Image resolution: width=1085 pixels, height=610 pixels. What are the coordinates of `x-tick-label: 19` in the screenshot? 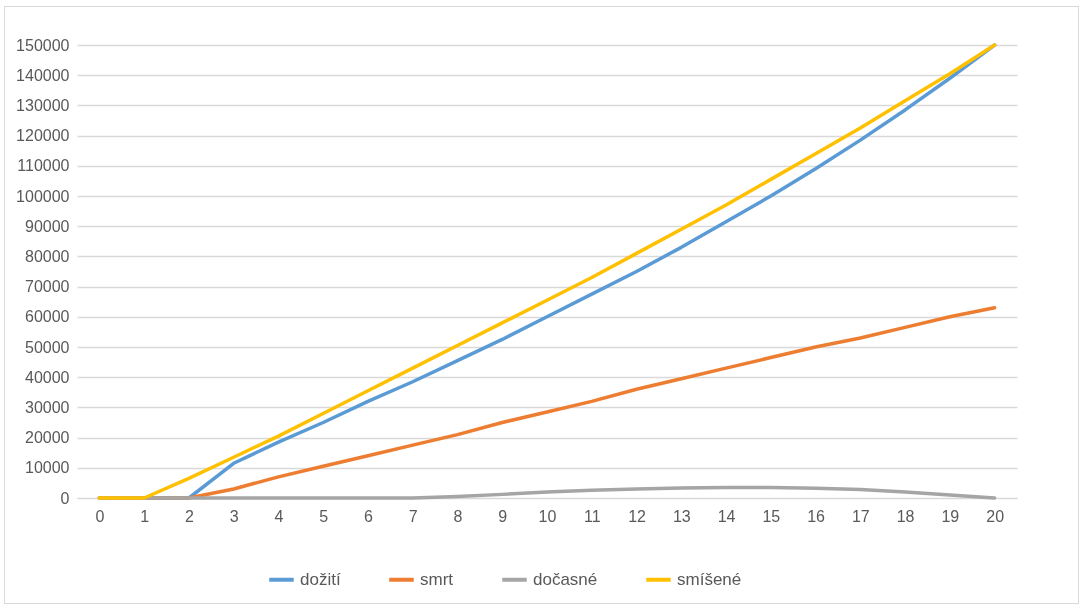 It's located at (950, 516).